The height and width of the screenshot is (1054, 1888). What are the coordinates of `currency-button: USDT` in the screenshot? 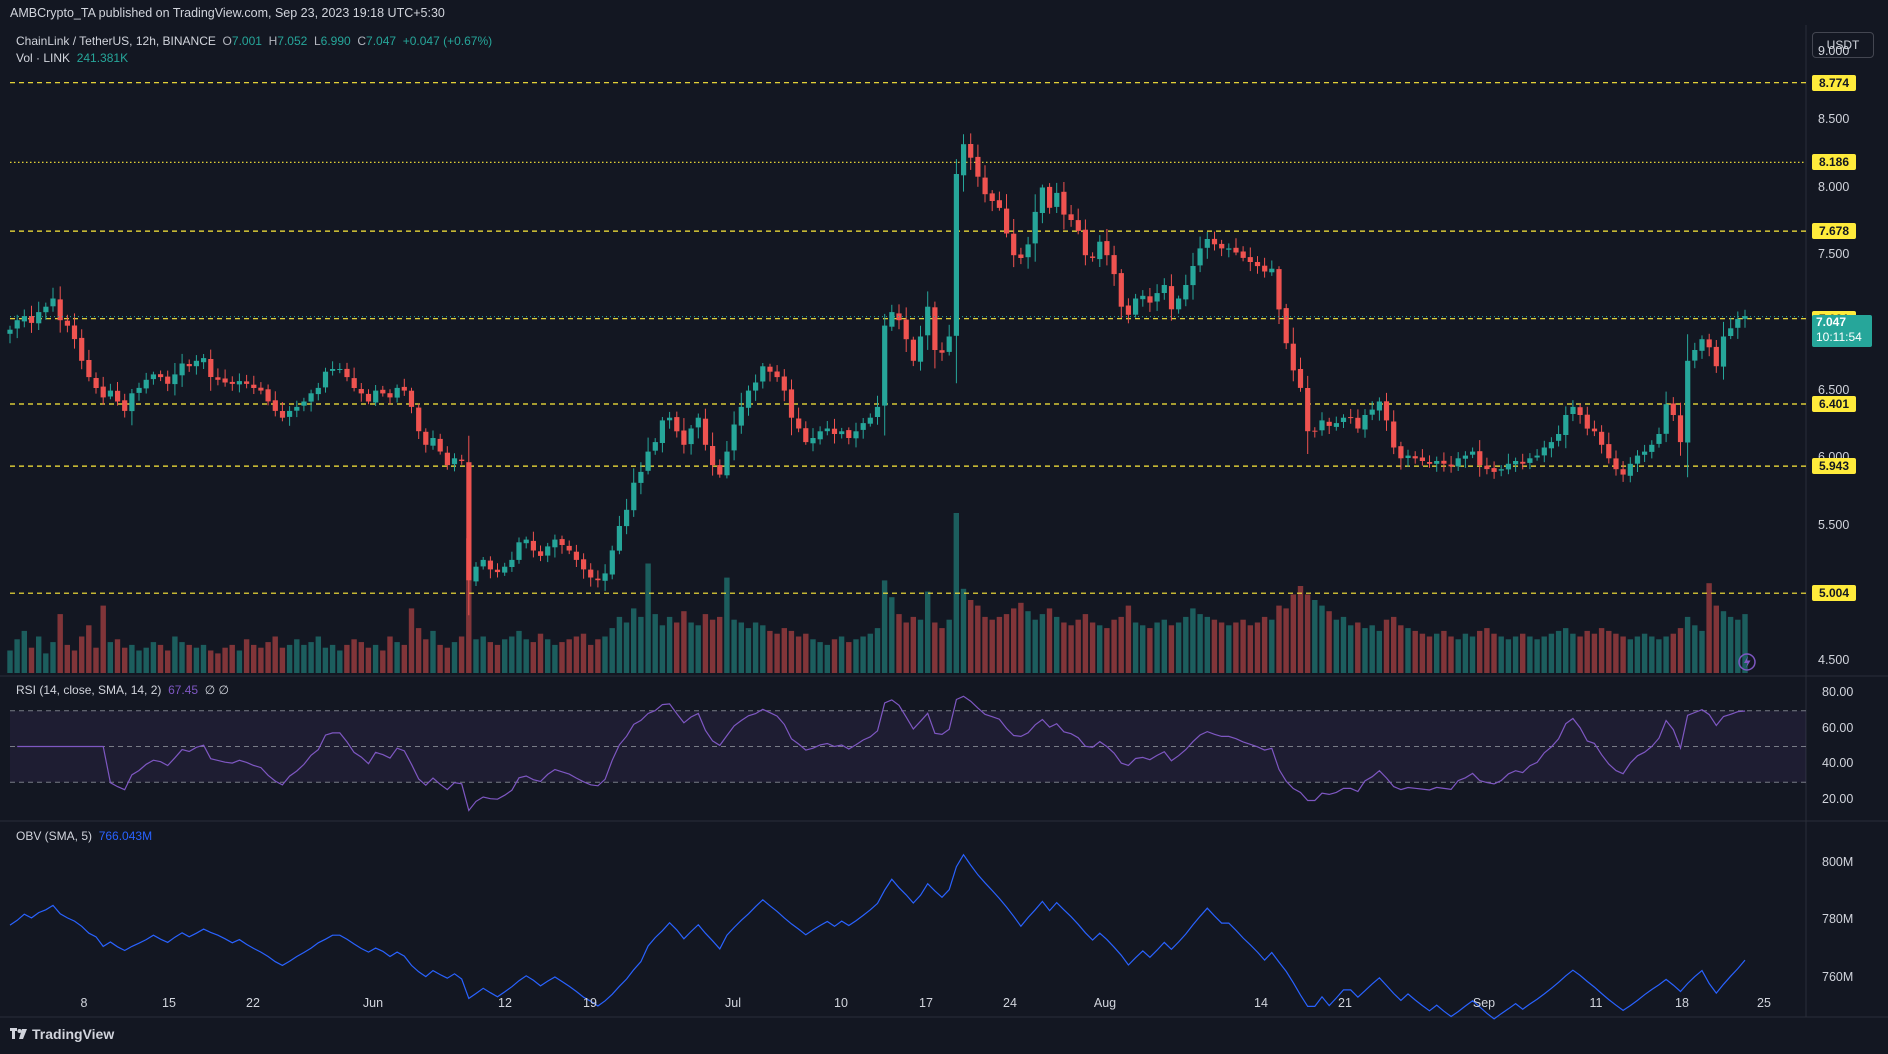 It's located at (1843, 45).